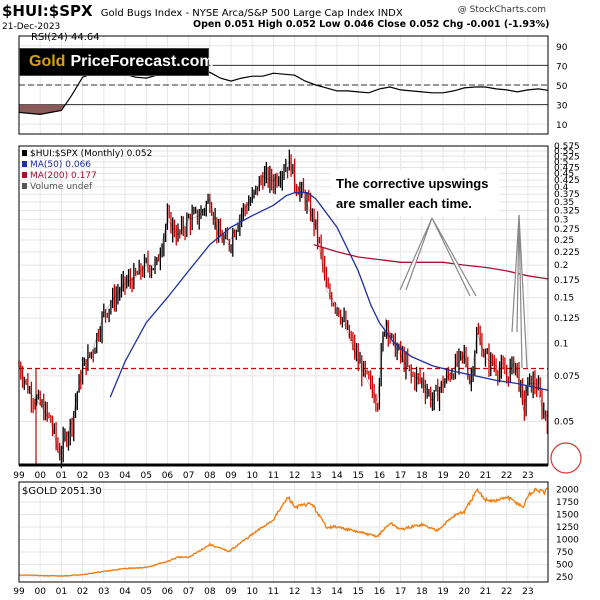 The width and height of the screenshot is (600, 600). I want to click on chart-date: 21-Dec-2023, so click(31, 27).